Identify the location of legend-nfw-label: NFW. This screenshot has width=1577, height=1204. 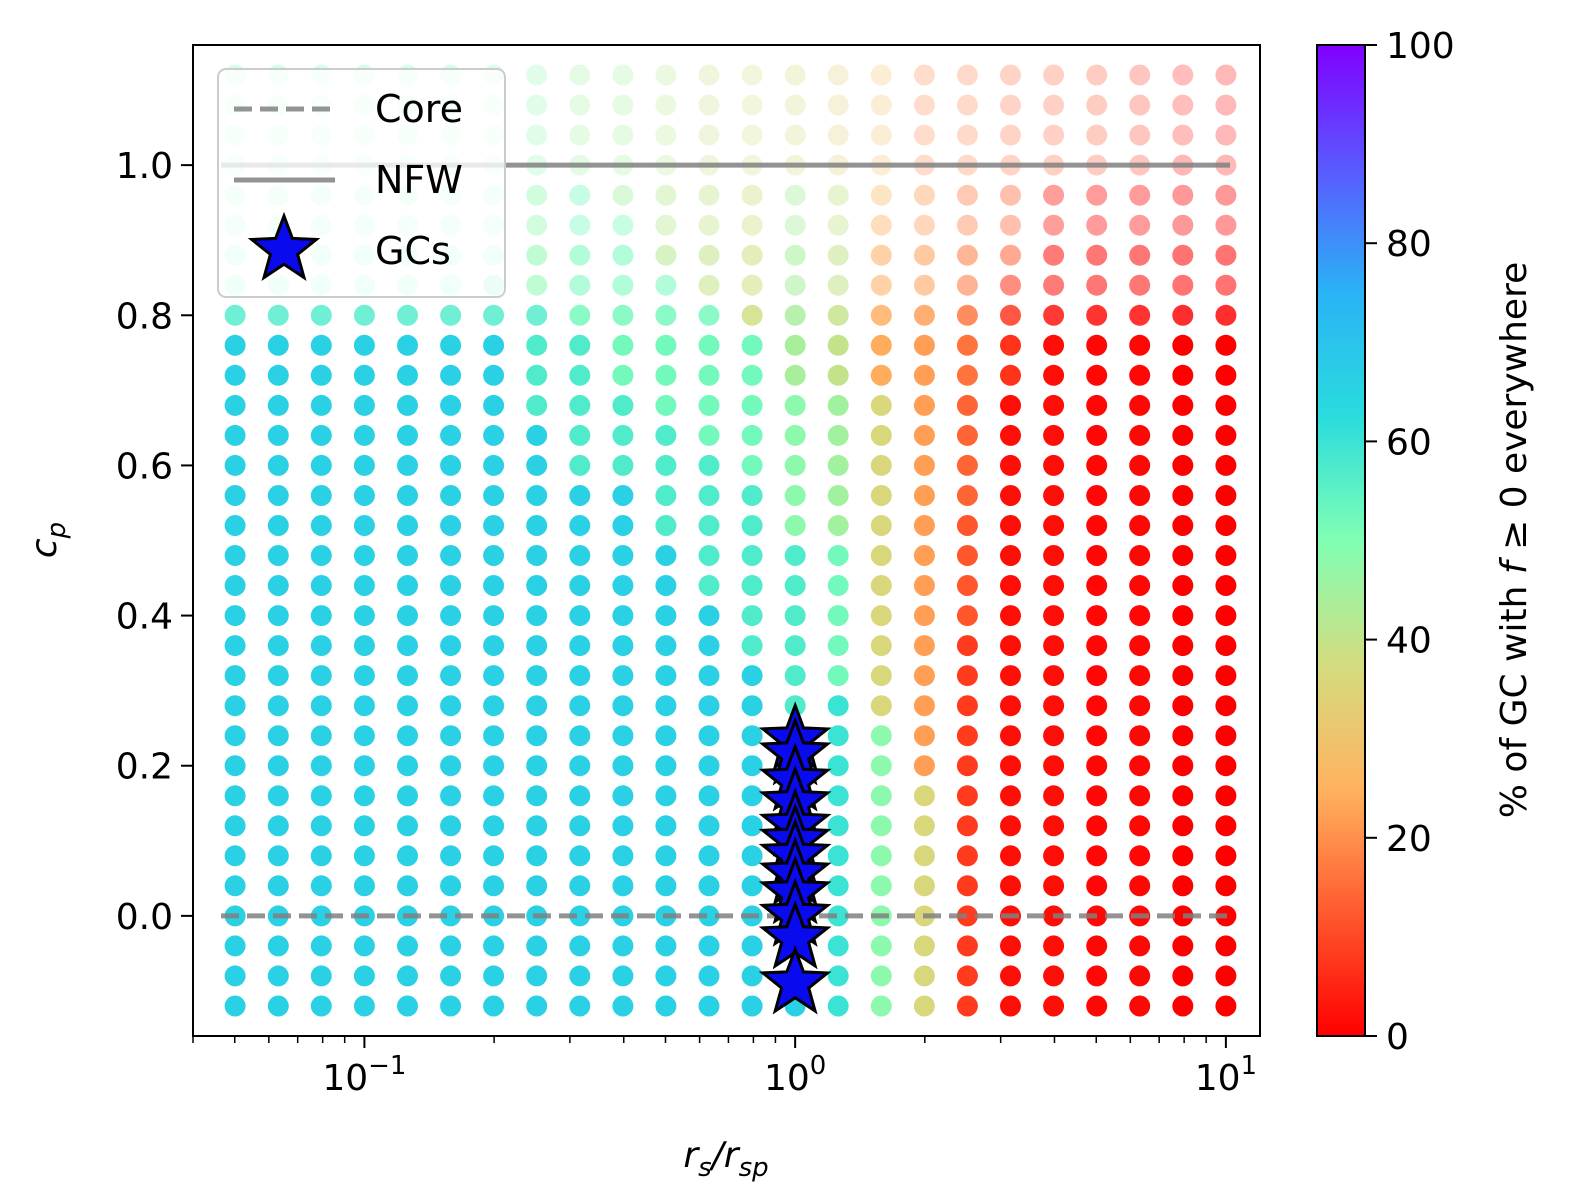
(419, 180).